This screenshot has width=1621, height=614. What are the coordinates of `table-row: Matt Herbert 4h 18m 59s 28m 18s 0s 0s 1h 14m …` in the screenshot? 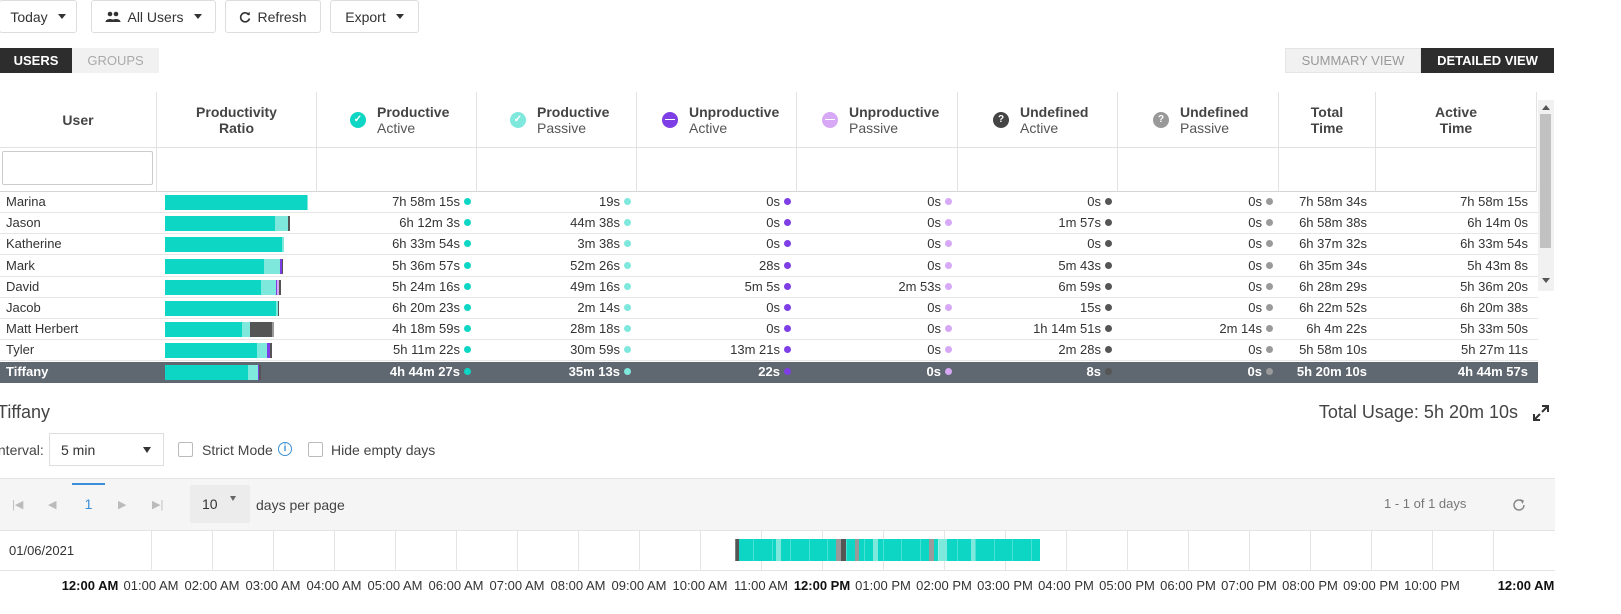 It's located at (769, 330).